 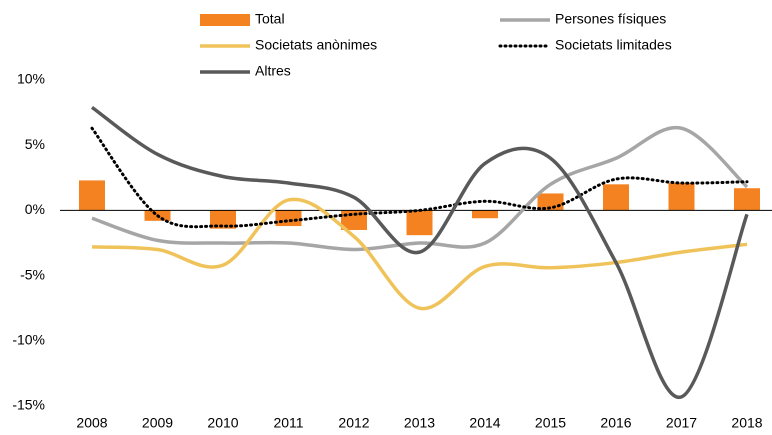 What do you see at coordinates (91, 423) in the screenshot?
I see `x-tick-label: 2008` at bounding box center [91, 423].